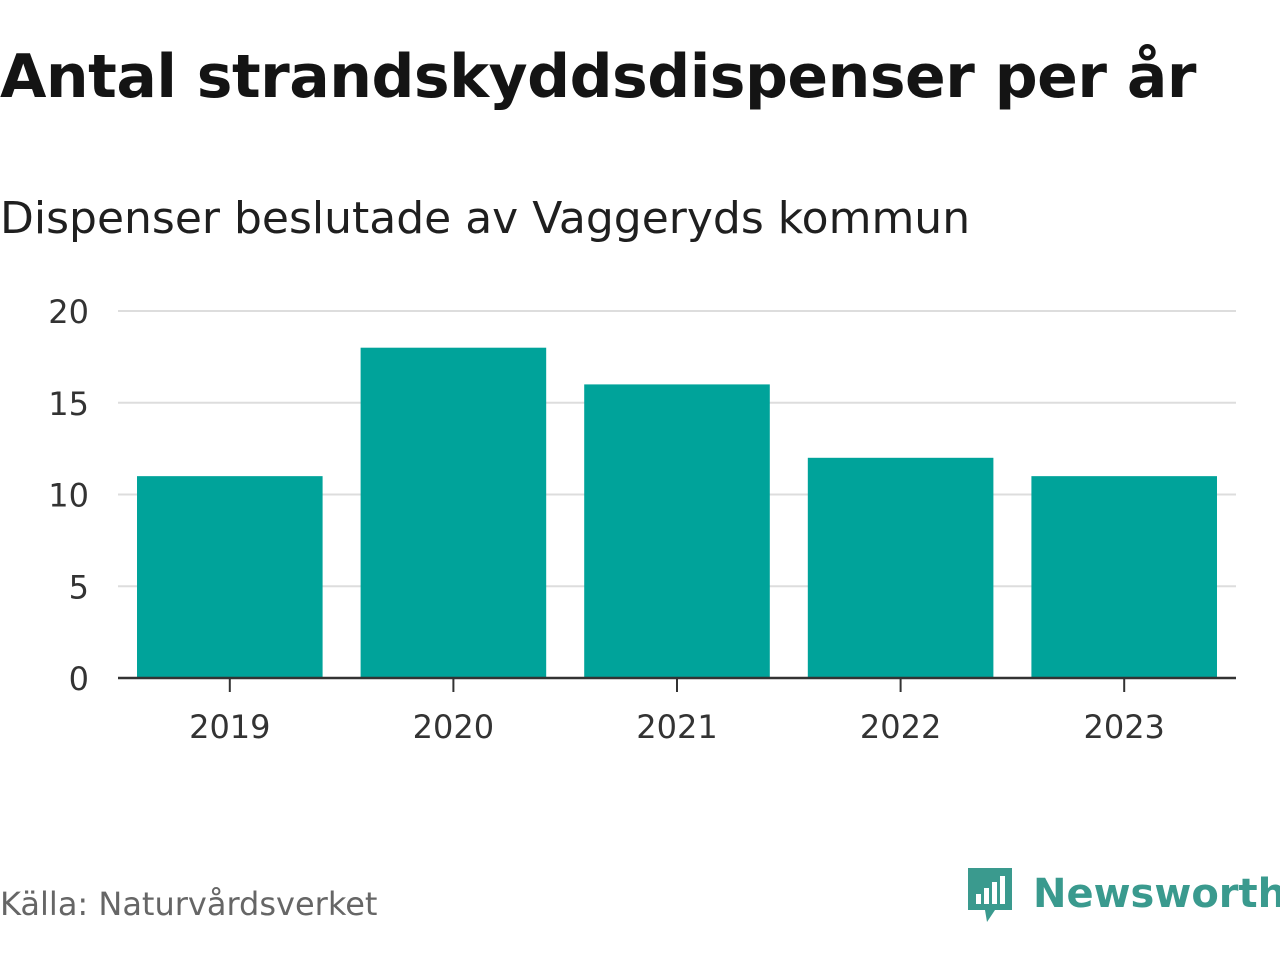 This screenshot has width=1280, height=960. Describe the element at coordinates (990, 895) in the screenshot. I see `newsworthy-logo-icon` at that location.